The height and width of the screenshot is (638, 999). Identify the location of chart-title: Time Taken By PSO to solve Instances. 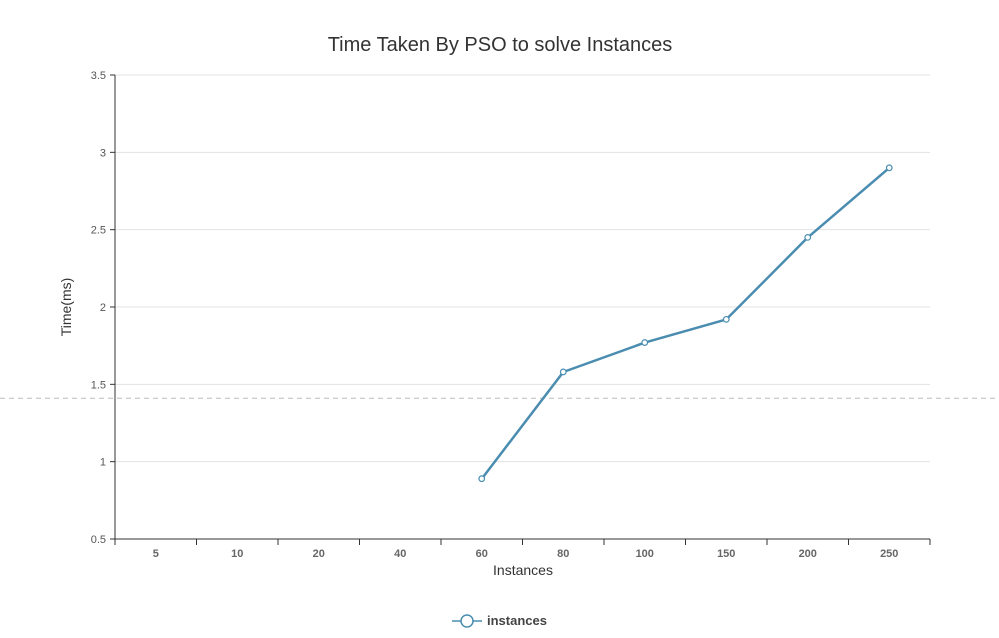
(500, 45).